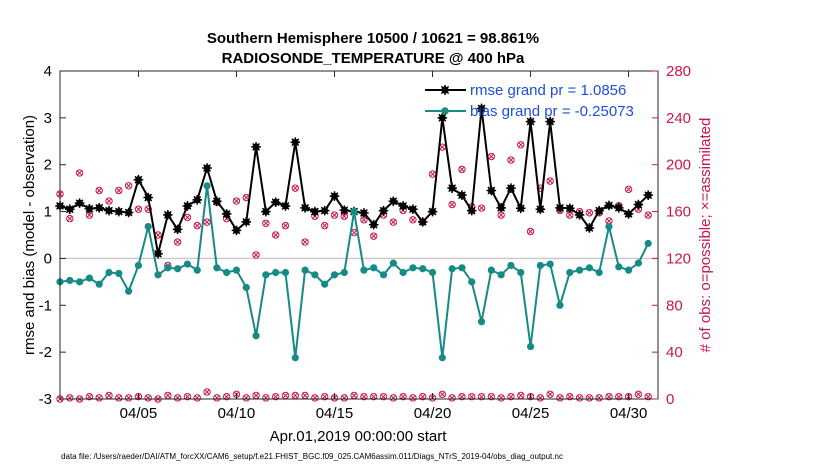 The image size is (830, 470). I want to click on x-tick-label: 04/05, so click(139, 413).